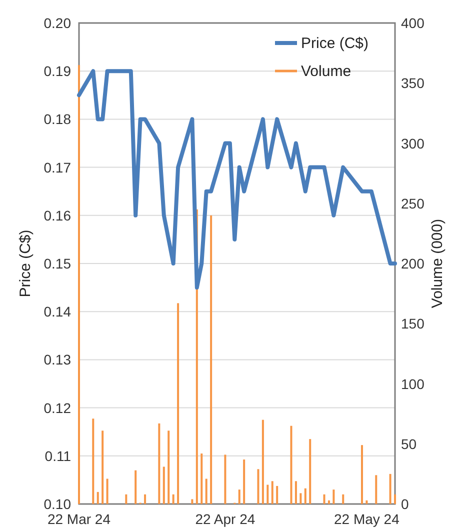 The width and height of the screenshot is (449, 529). Describe the element at coordinates (25, 264) in the screenshot. I see `y-axis-title: Price (C$)` at that location.